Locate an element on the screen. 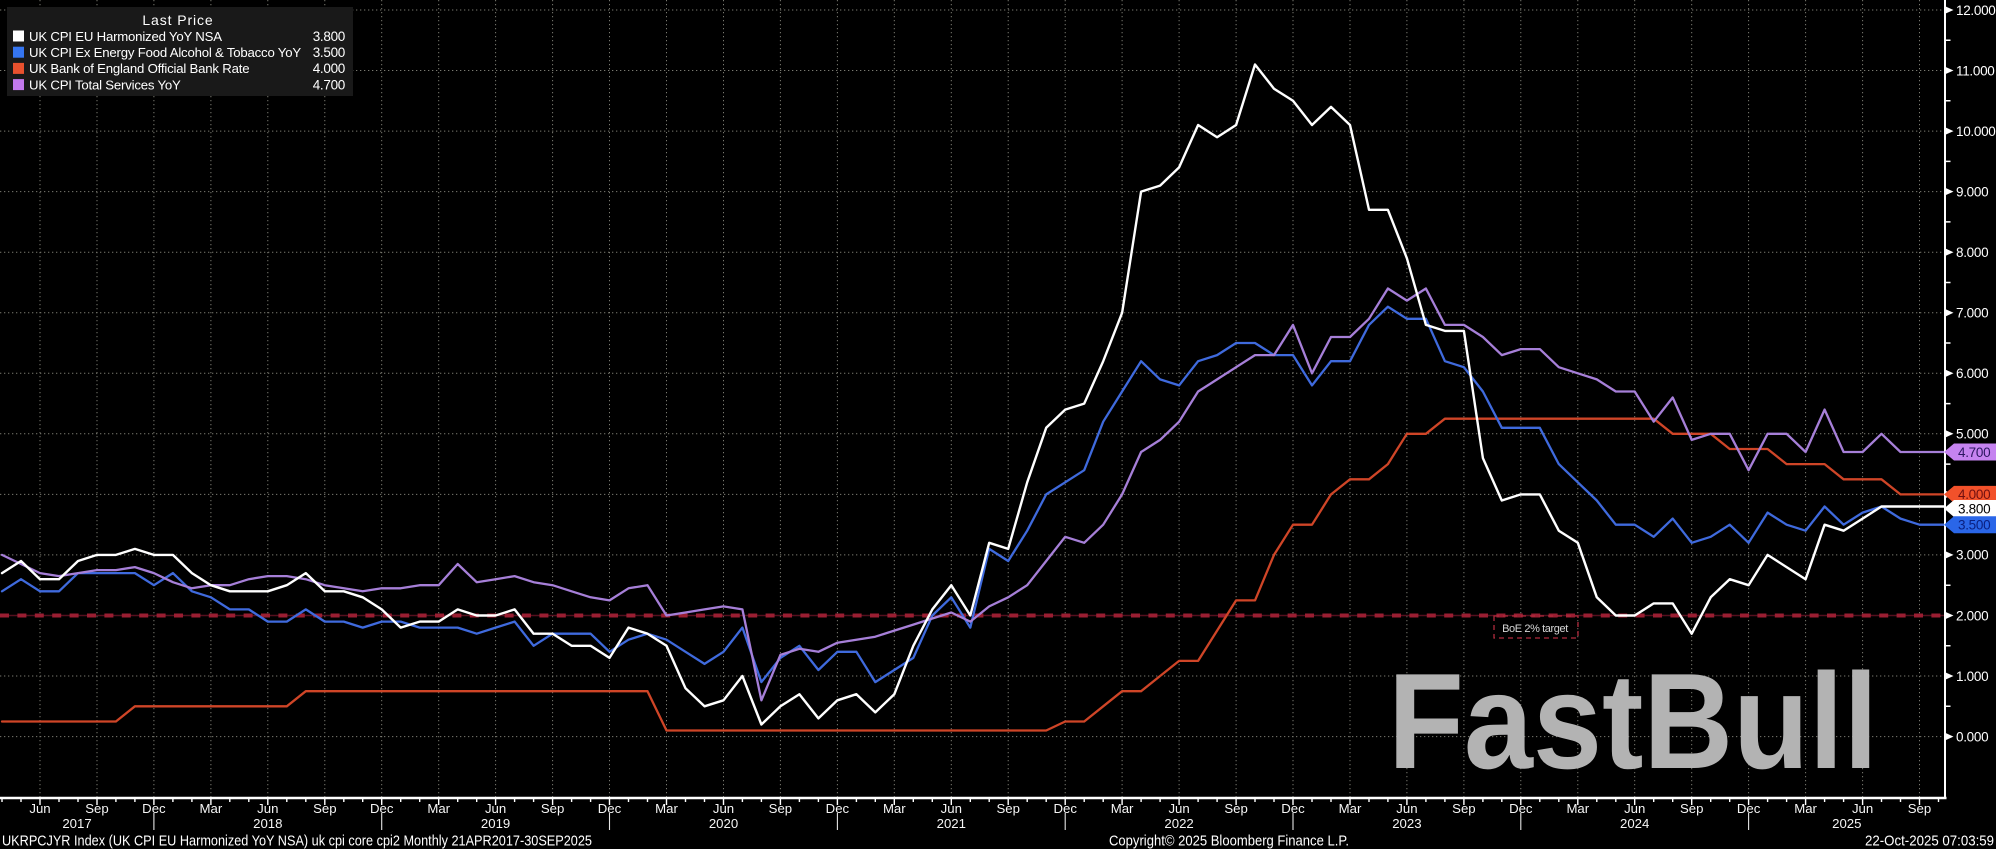 Image resolution: width=1996 pixels, height=849 pixels. svg-text: 2.000 is located at coordinates (1972, 615).